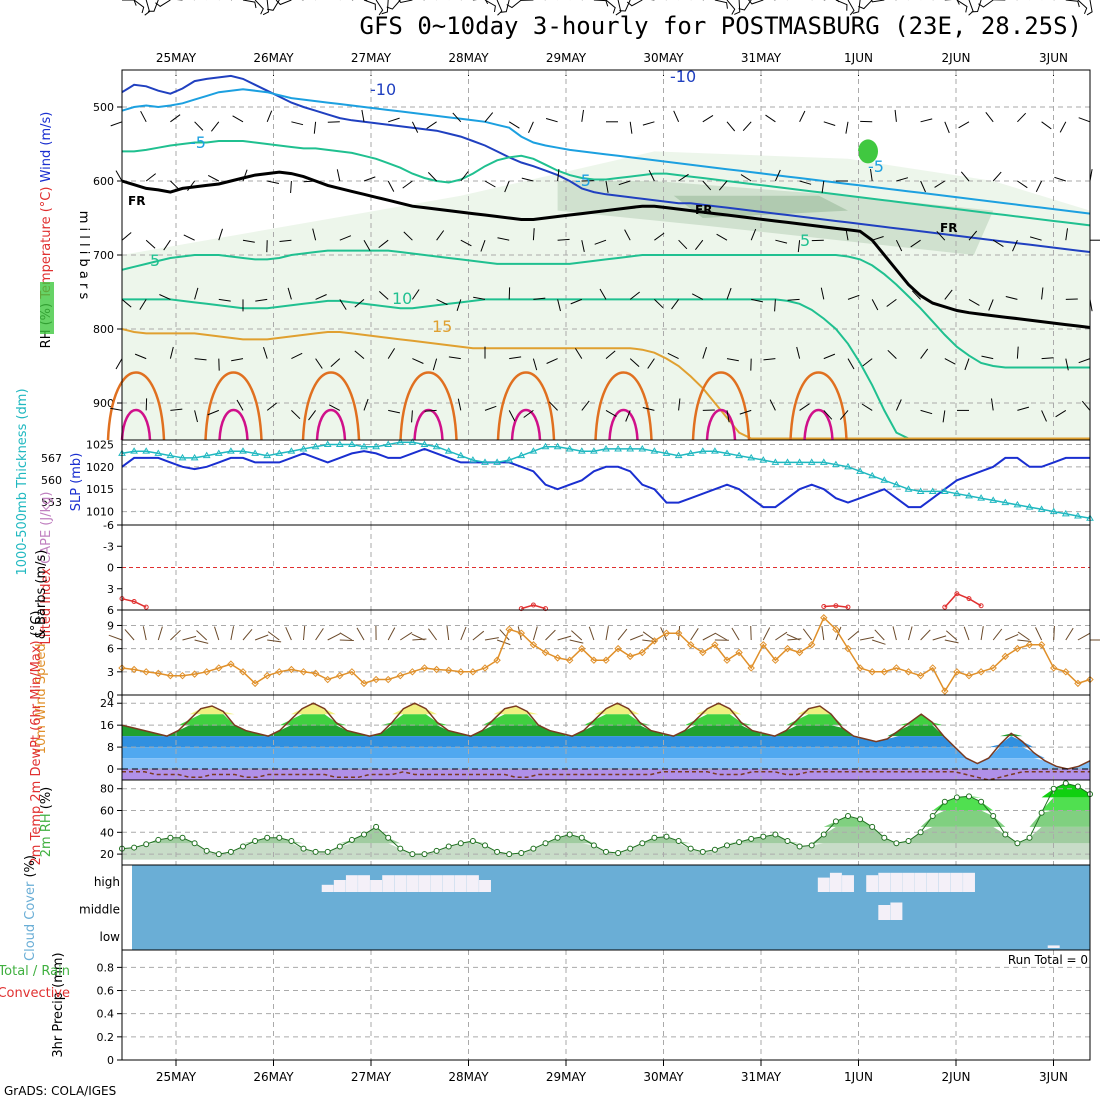 The image size is (1100, 1100). I want to click on temp-ytick-label: 0, so click(110, 769).